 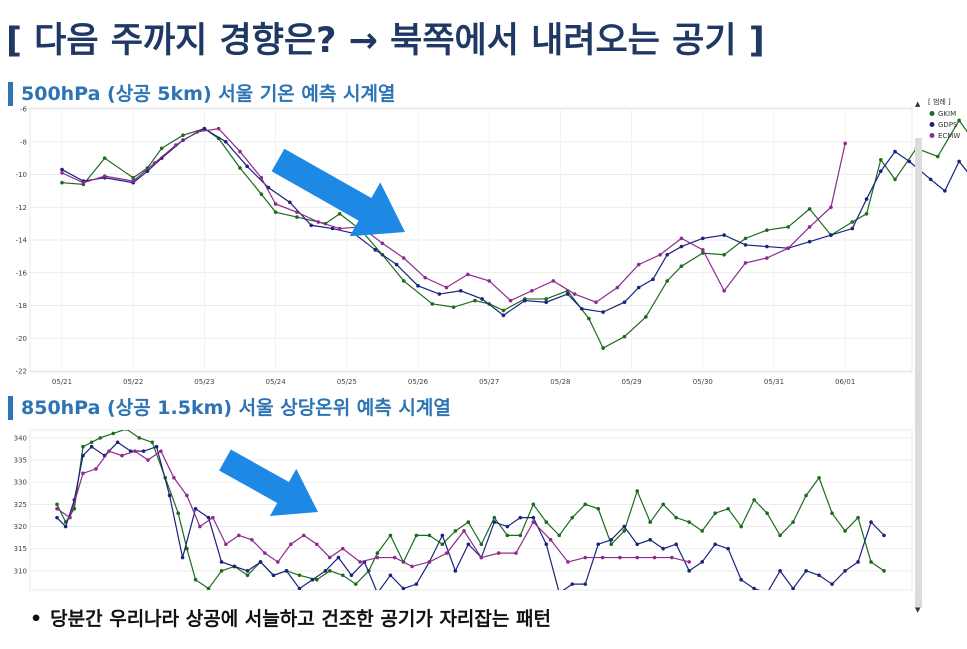 What do you see at coordinates (300, 619) in the screenshot?
I see `footnote-text: 당분간 우리나라 상공에 서늘하고 건조한 공기가 자리잡는 패턴` at bounding box center [300, 619].